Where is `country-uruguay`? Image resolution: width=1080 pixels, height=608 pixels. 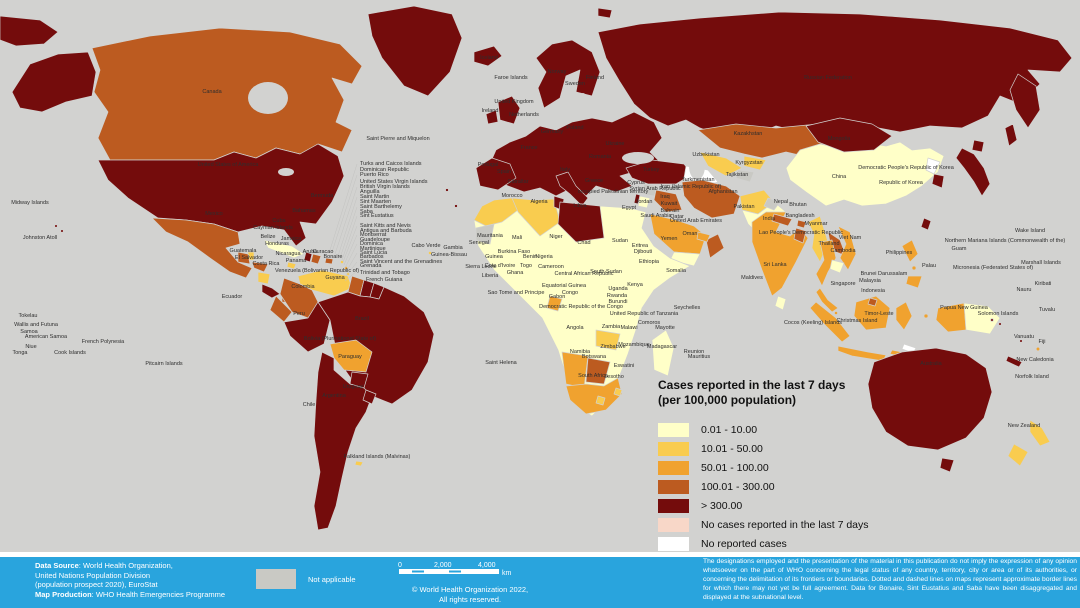 country-uruguay is located at coordinates (369, 397).